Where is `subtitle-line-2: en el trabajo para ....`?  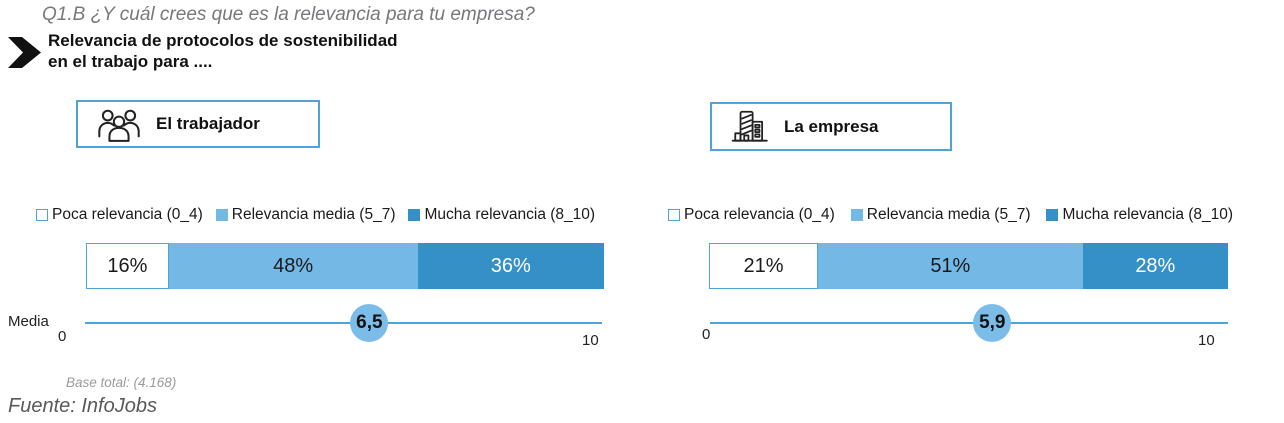 subtitle-line-2: en el trabajo para .... is located at coordinates (130, 61).